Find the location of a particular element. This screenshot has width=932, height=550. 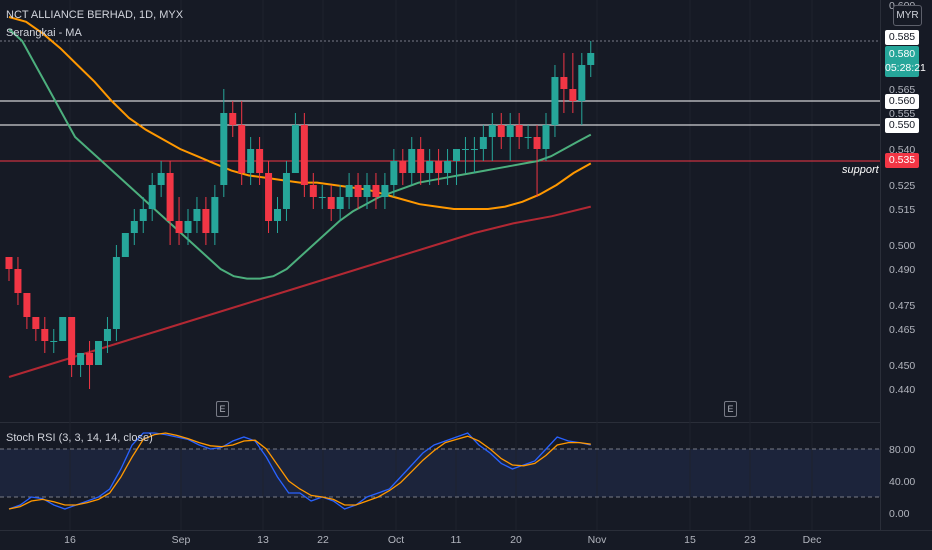

price-tick-label: 0.500 is located at coordinates (902, 246).